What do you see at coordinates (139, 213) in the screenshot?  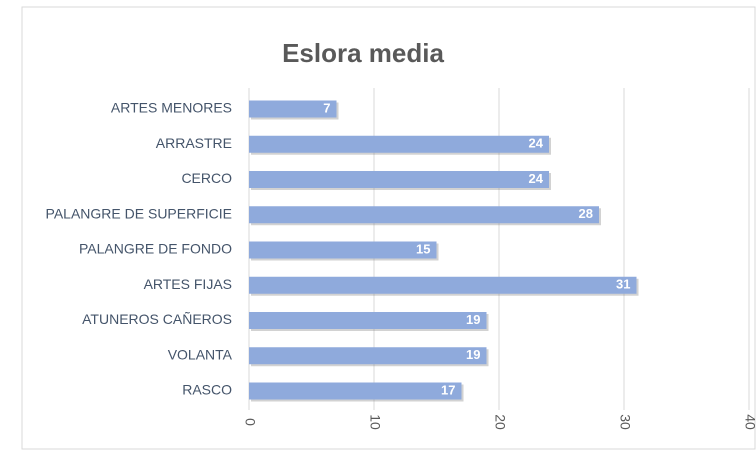 I see `y-tick-label: PALANGRE DE SUPERFICIE` at bounding box center [139, 213].